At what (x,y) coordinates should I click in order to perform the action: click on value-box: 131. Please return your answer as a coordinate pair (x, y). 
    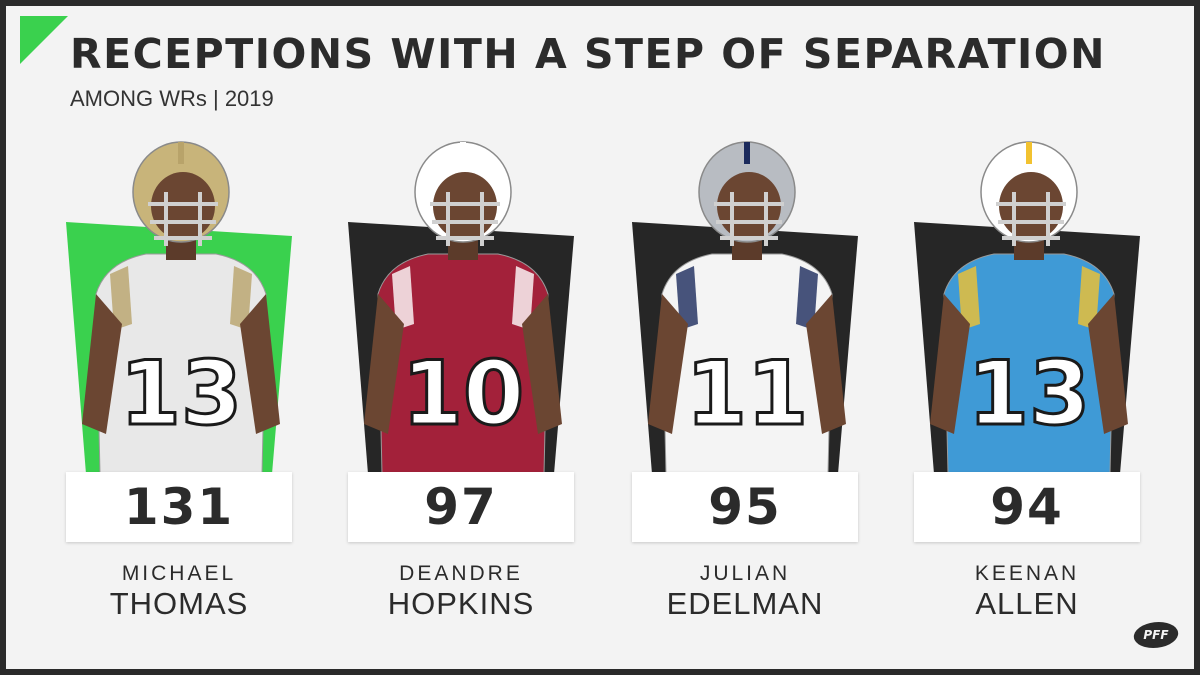
    Looking at the image, I should click on (179, 507).